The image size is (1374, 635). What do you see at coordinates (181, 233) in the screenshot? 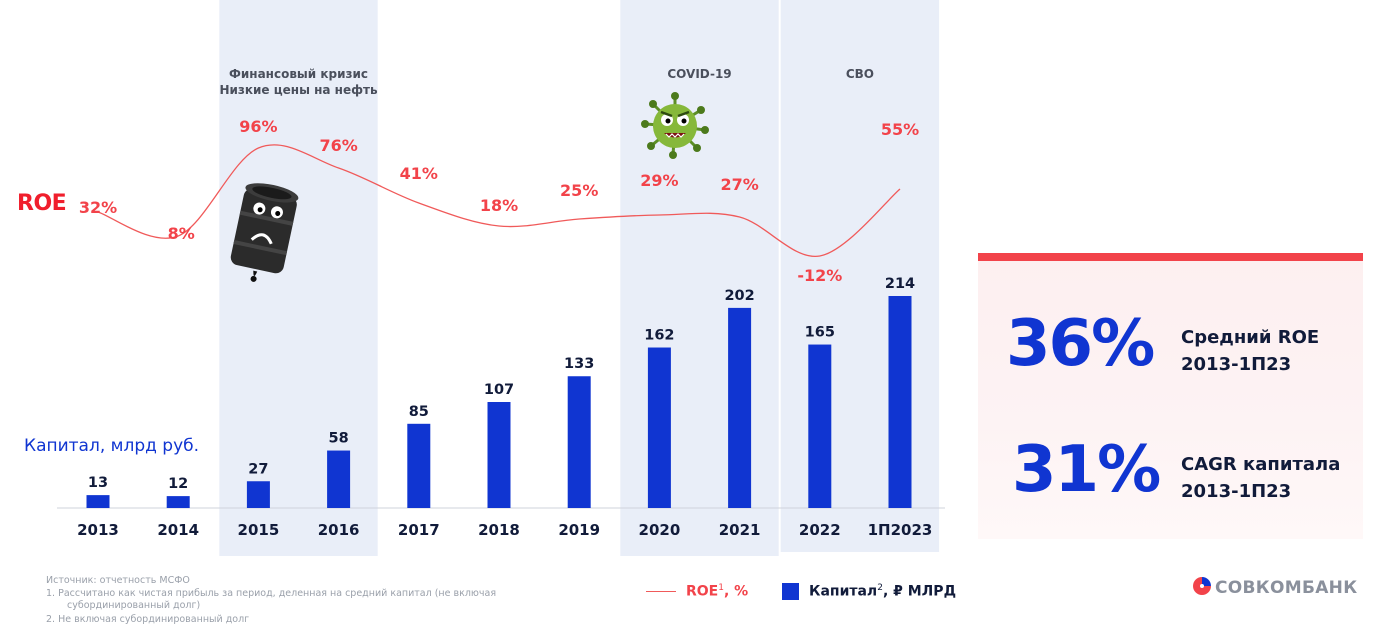
I see `roe-label-2014: 8%` at bounding box center [181, 233].